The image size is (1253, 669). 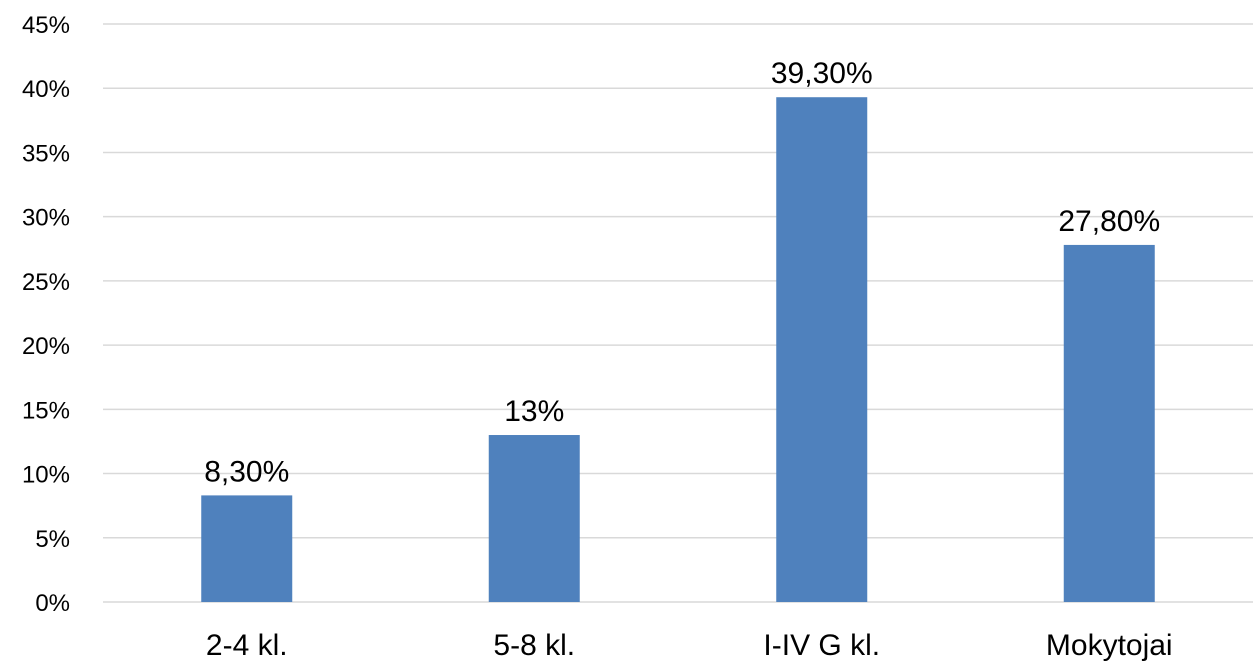 I want to click on x-category-label: 2-4 kl., so click(x=247, y=645).